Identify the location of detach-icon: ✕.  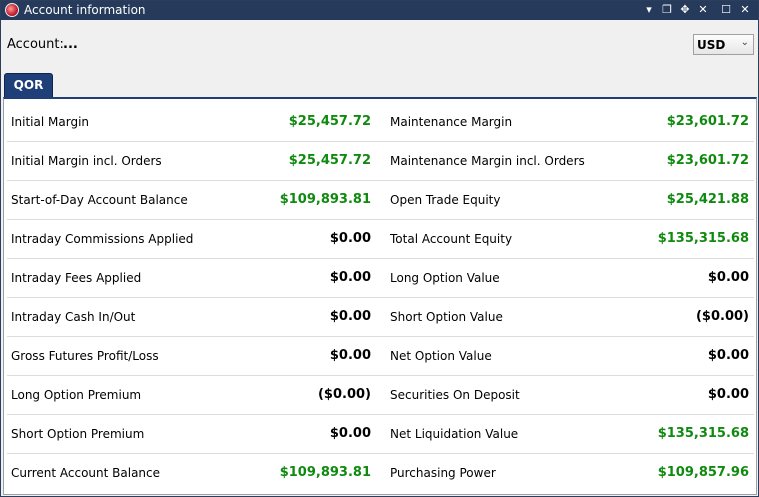
(703, 9).